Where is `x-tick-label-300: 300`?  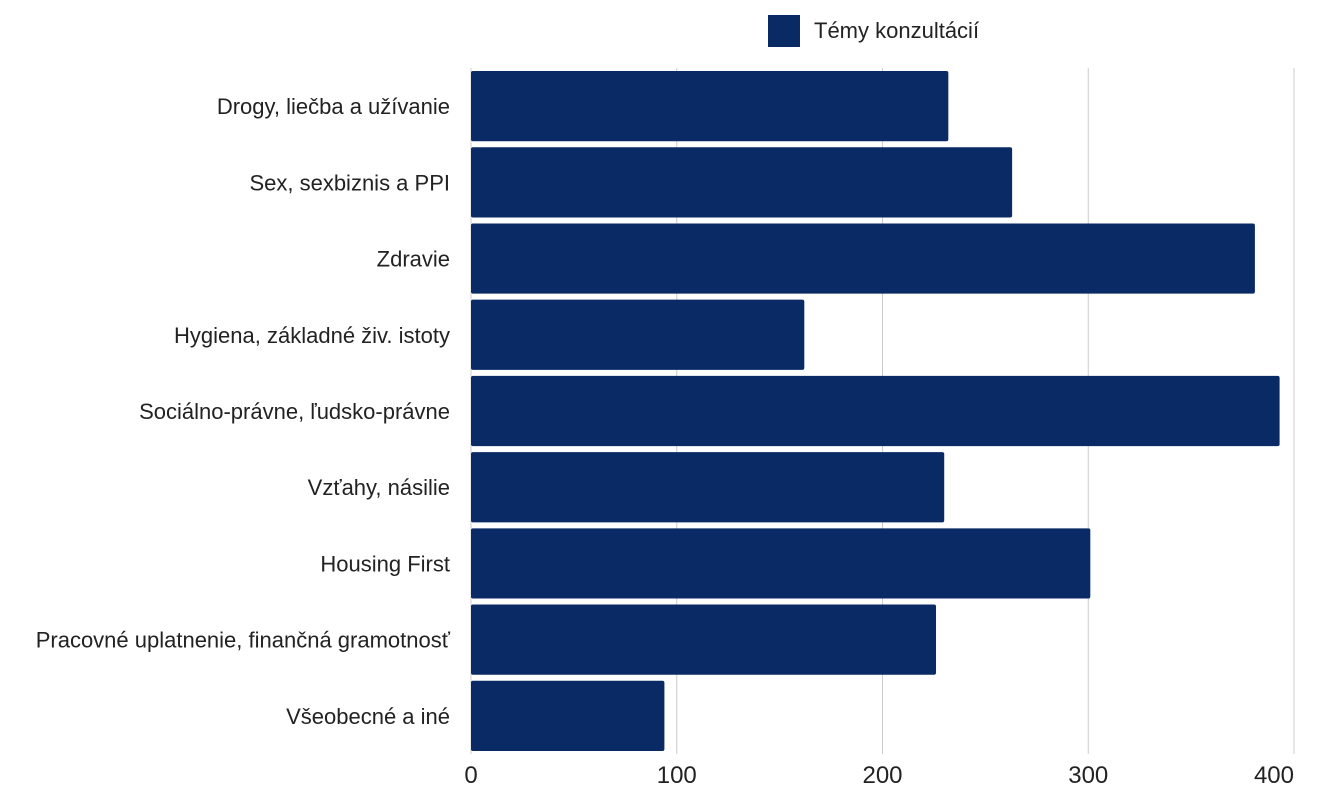
x-tick-label-300: 300 is located at coordinates (1088, 774).